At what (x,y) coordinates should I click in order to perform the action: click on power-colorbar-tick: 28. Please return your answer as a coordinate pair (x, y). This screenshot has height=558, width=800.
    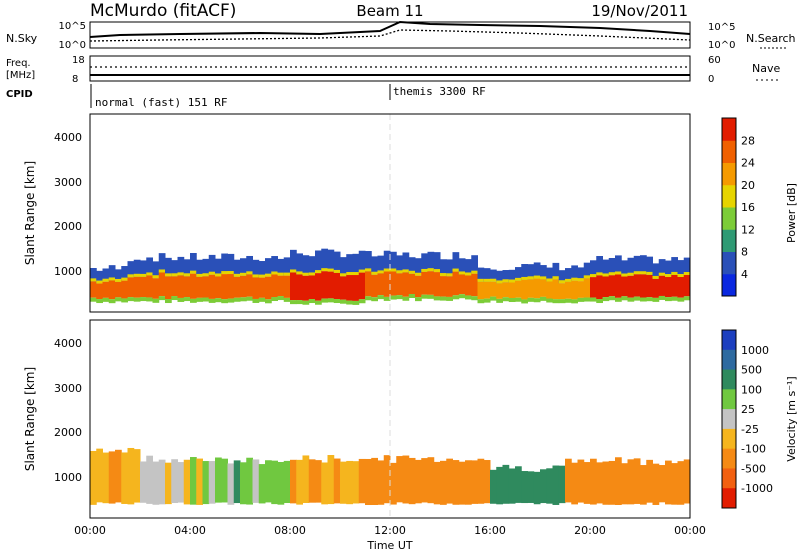
    Looking at the image, I should click on (748, 140).